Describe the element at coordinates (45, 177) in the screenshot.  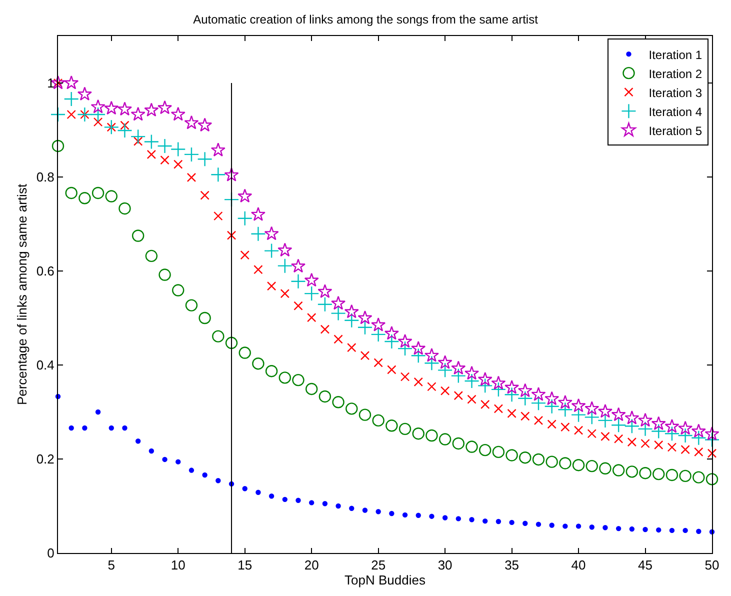
I see `y-tick-label: 0.8` at that location.